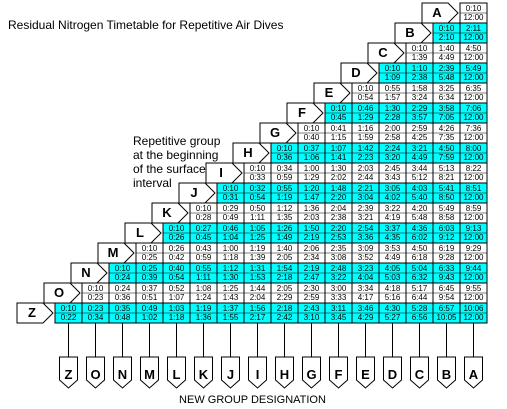  Describe the element at coordinates (257, 177) in the screenshot. I see `interval-end: 0:33` at that location.